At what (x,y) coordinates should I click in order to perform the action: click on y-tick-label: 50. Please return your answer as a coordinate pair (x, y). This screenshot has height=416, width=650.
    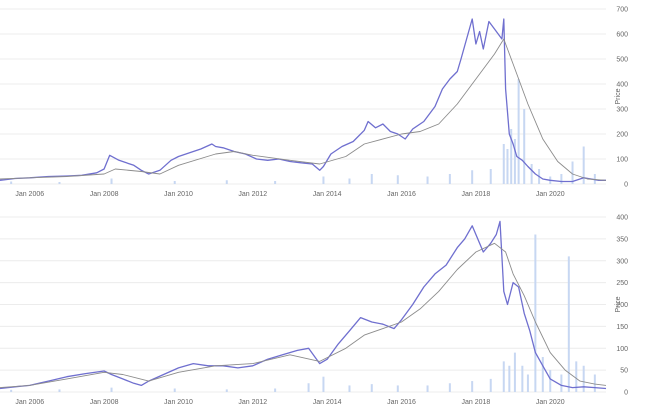
    Looking at the image, I should click on (624, 371).